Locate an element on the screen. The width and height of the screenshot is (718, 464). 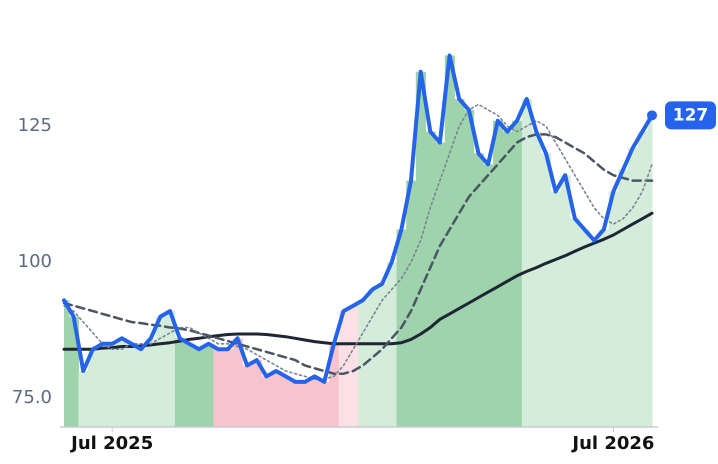
y-tick-label: 125 is located at coordinates (35, 125).